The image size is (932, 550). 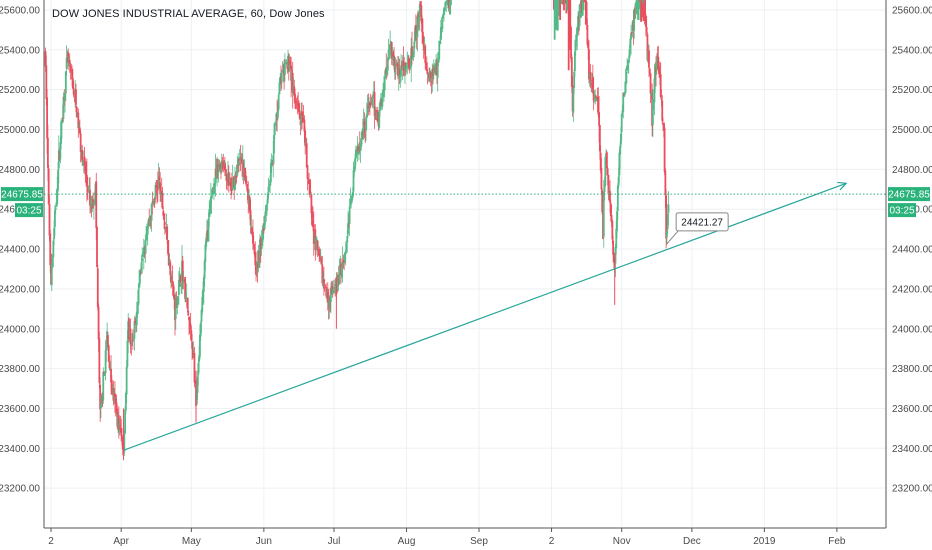 What do you see at coordinates (842, 186) in the screenshot?
I see `trend-line-arrow-head` at bounding box center [842, 186].